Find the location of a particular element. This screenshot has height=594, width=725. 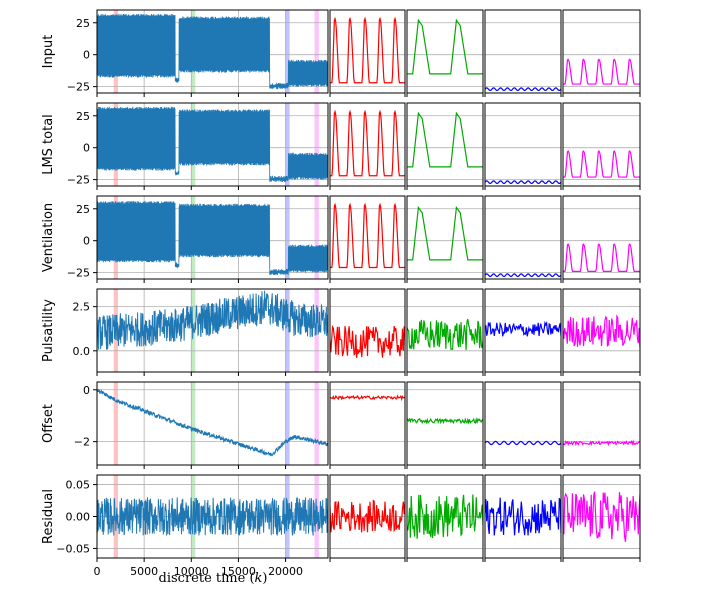

y-axis-label: Pulsatility is located at coordinates (48, 330).